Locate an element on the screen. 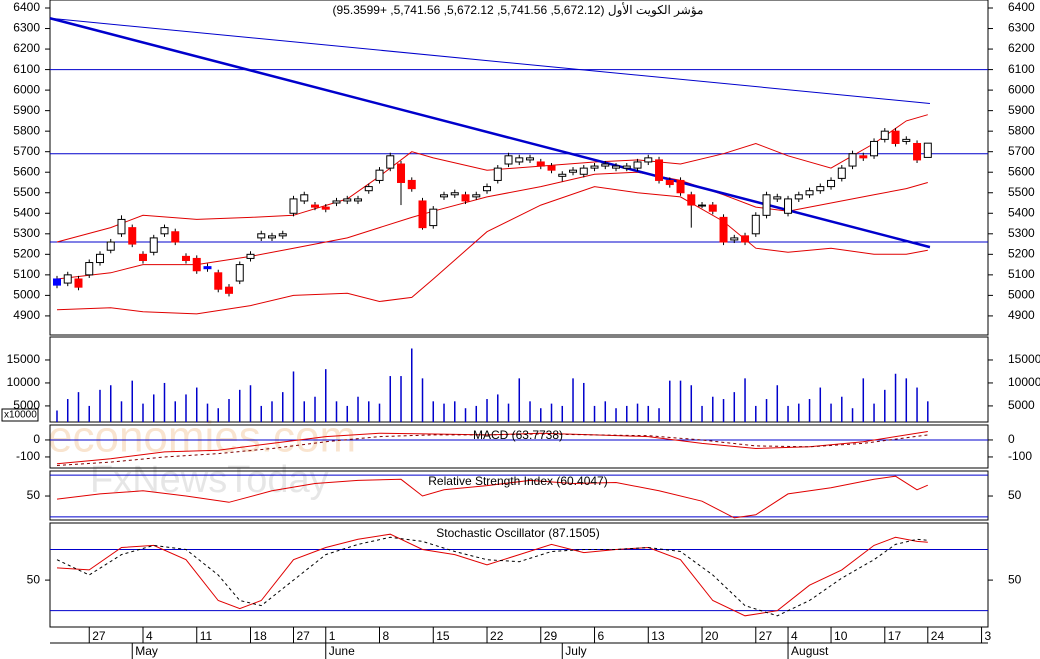  y-tick-label: 15000 is located at coordinates (1024, 359).